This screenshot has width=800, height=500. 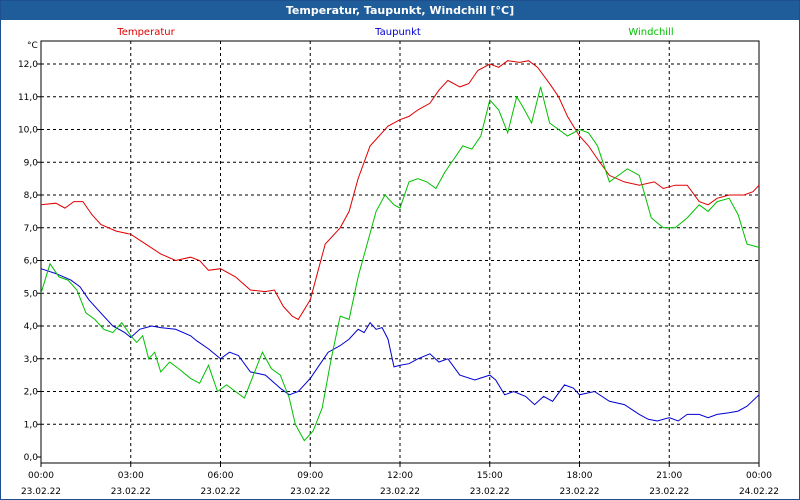 I want to click on x-tick-time-label: 03:00, so click(x=131, y=476).